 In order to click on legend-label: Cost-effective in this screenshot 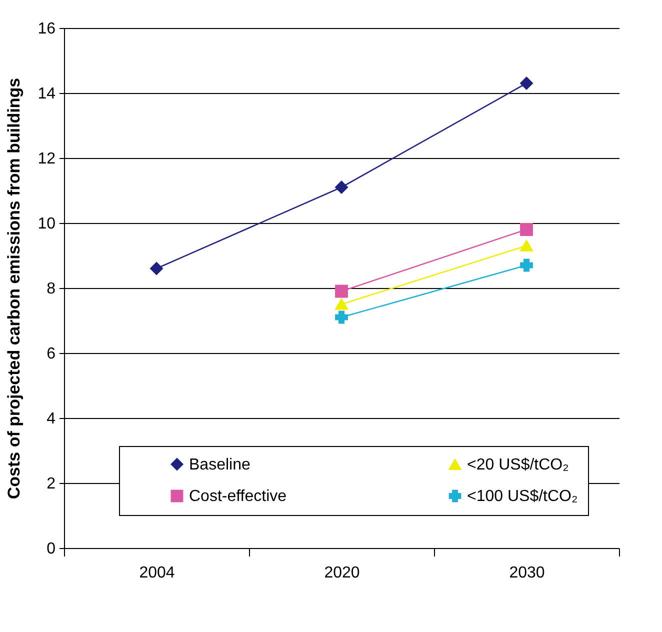, I will do `click(238, 496)`.